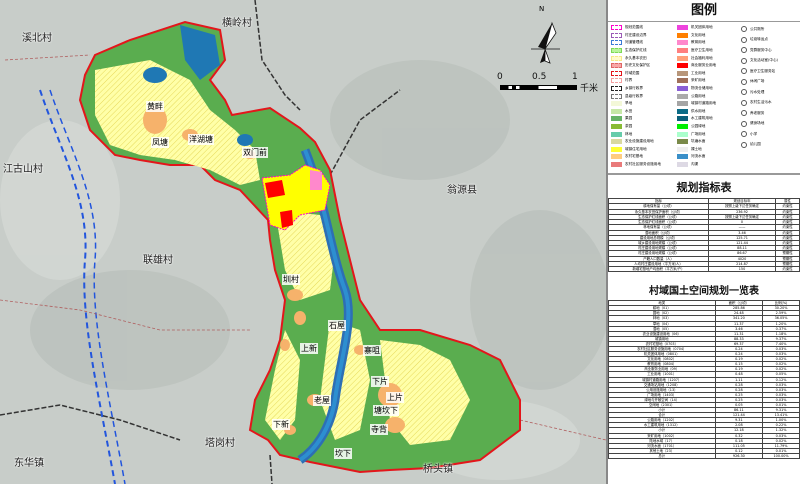  I want to click on table-row: 城镇村道路用地（1207） 1.11 0.12%, so click(704, 379).